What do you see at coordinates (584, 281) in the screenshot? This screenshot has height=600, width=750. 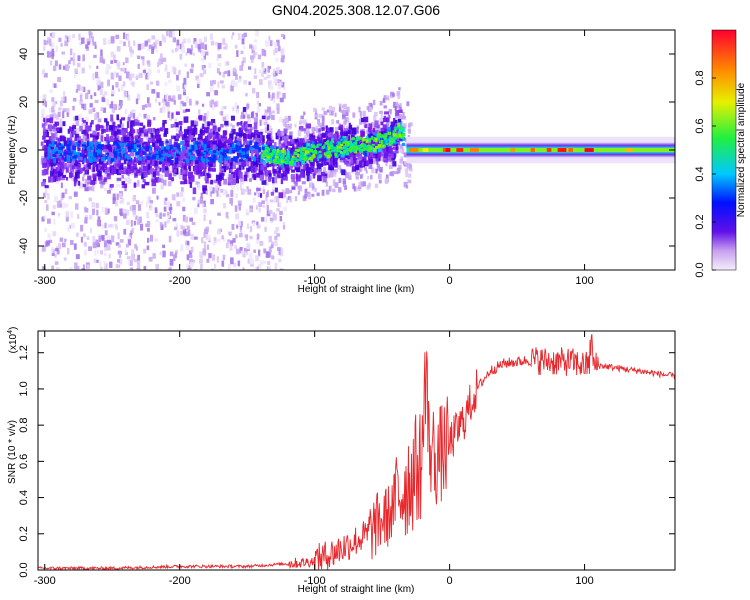 I see `x-tick-label: 100` at bounding box center [584, 281].